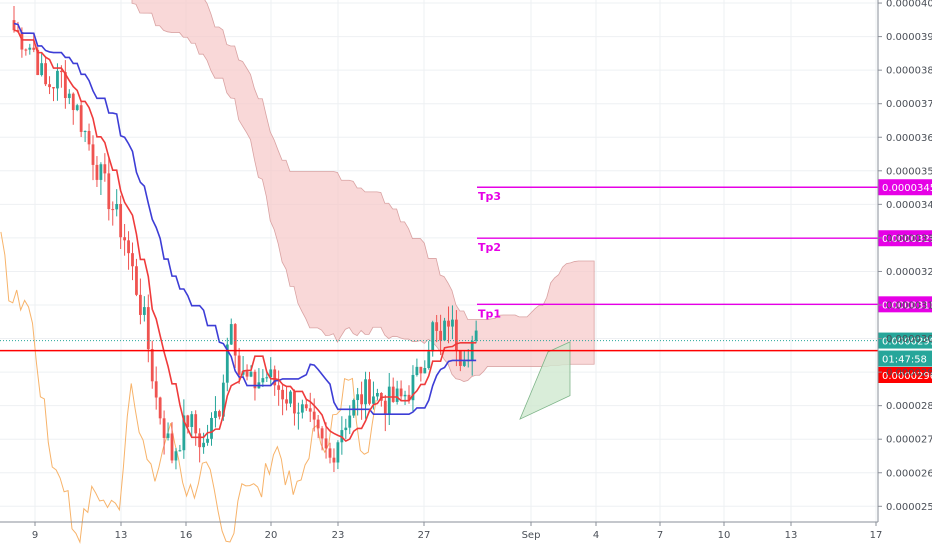 Image resolution: width=932 pixels, height=550 pixels. I want to click on y-tick-label: 0.00002800, so click(909, 406).